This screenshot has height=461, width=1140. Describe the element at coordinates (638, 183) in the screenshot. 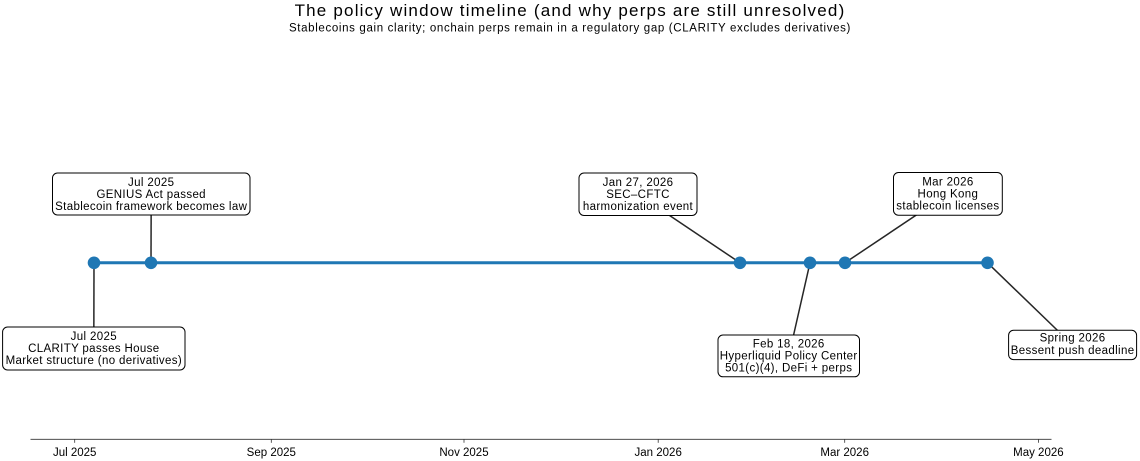

I see `svg-text: Jan 27, 2026` at that location.